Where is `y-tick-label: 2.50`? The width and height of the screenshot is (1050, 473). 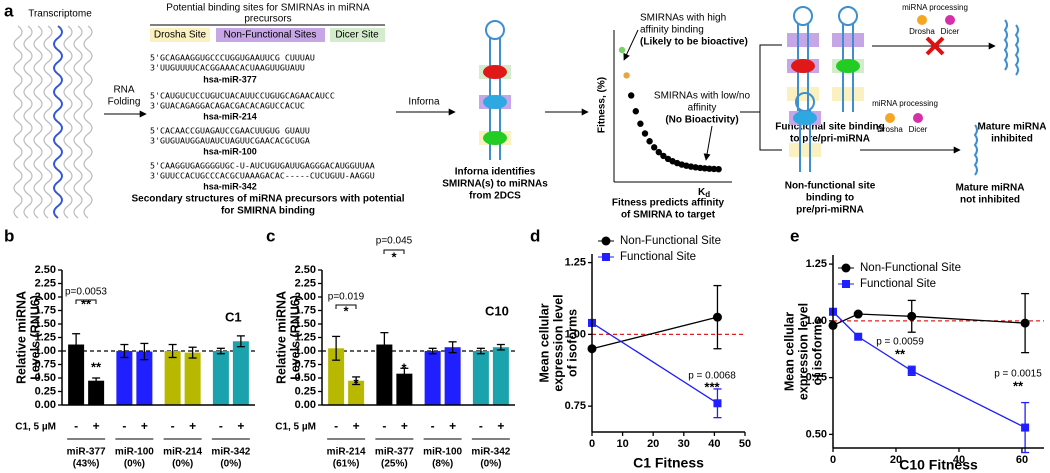
y-tick-label: 2.50 is located at coordinates (305, 270).